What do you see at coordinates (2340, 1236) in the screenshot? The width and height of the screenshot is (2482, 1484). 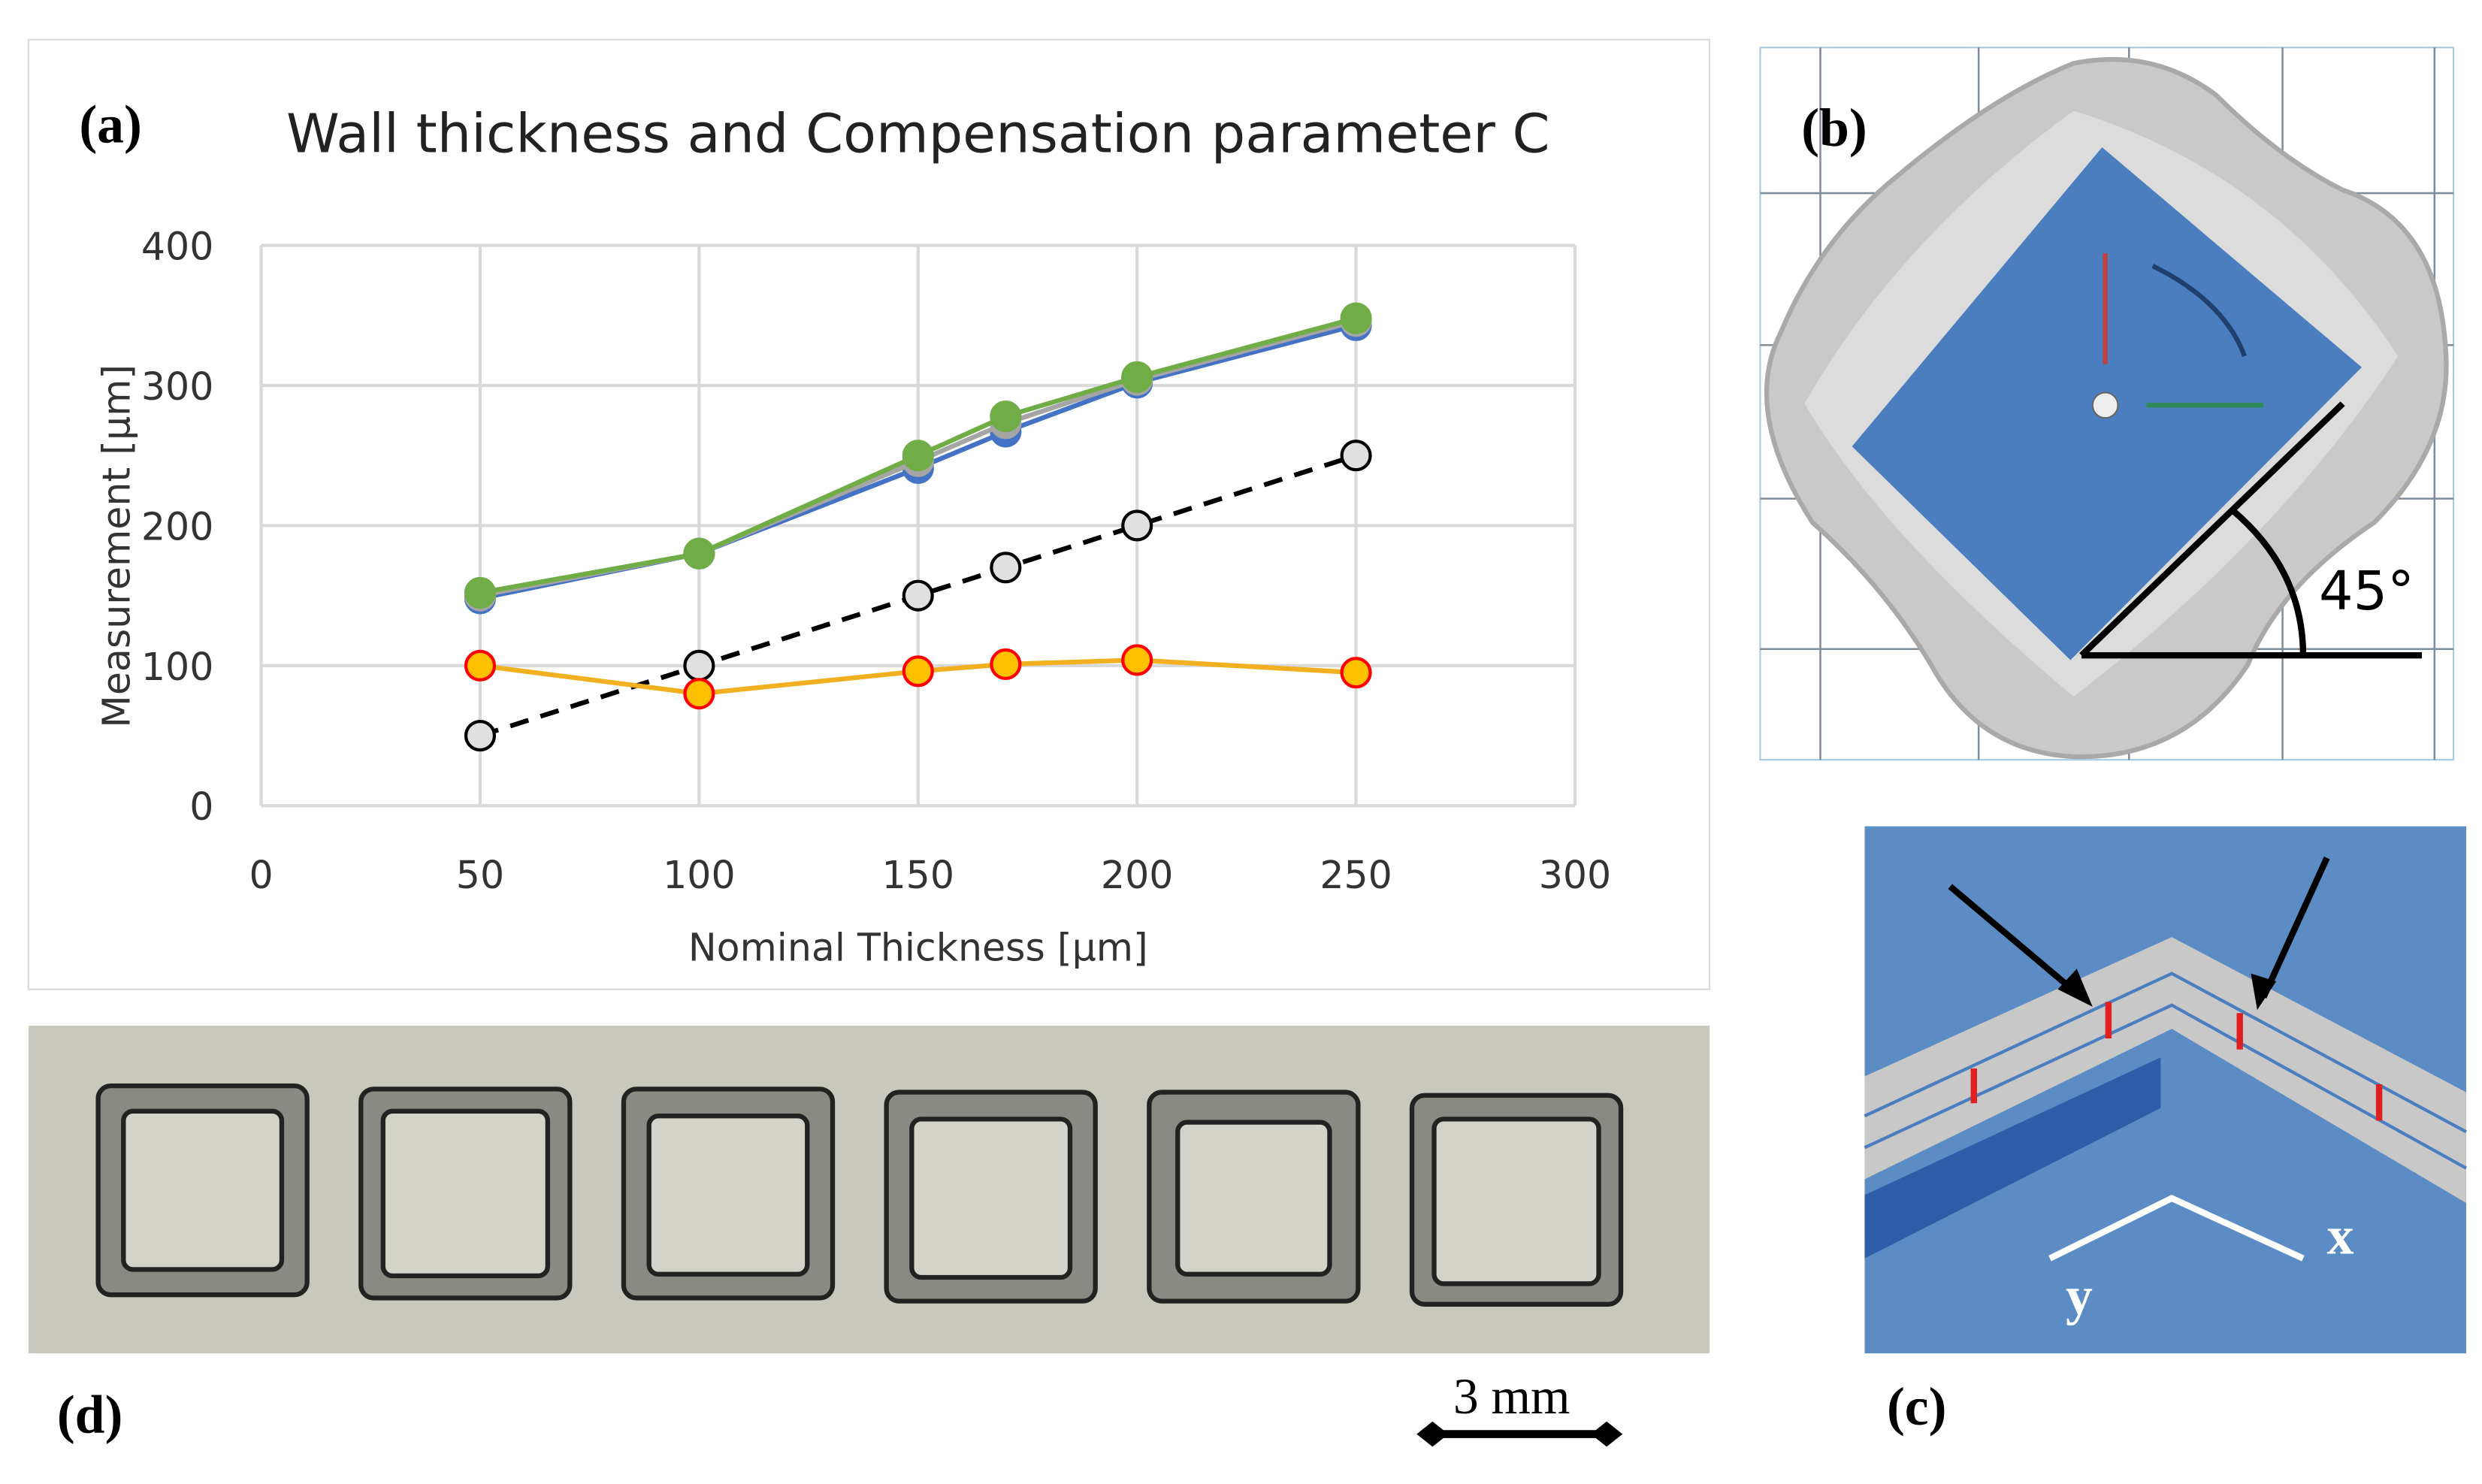 I see `axis-label: x` at bounding box center [2340, 1236].